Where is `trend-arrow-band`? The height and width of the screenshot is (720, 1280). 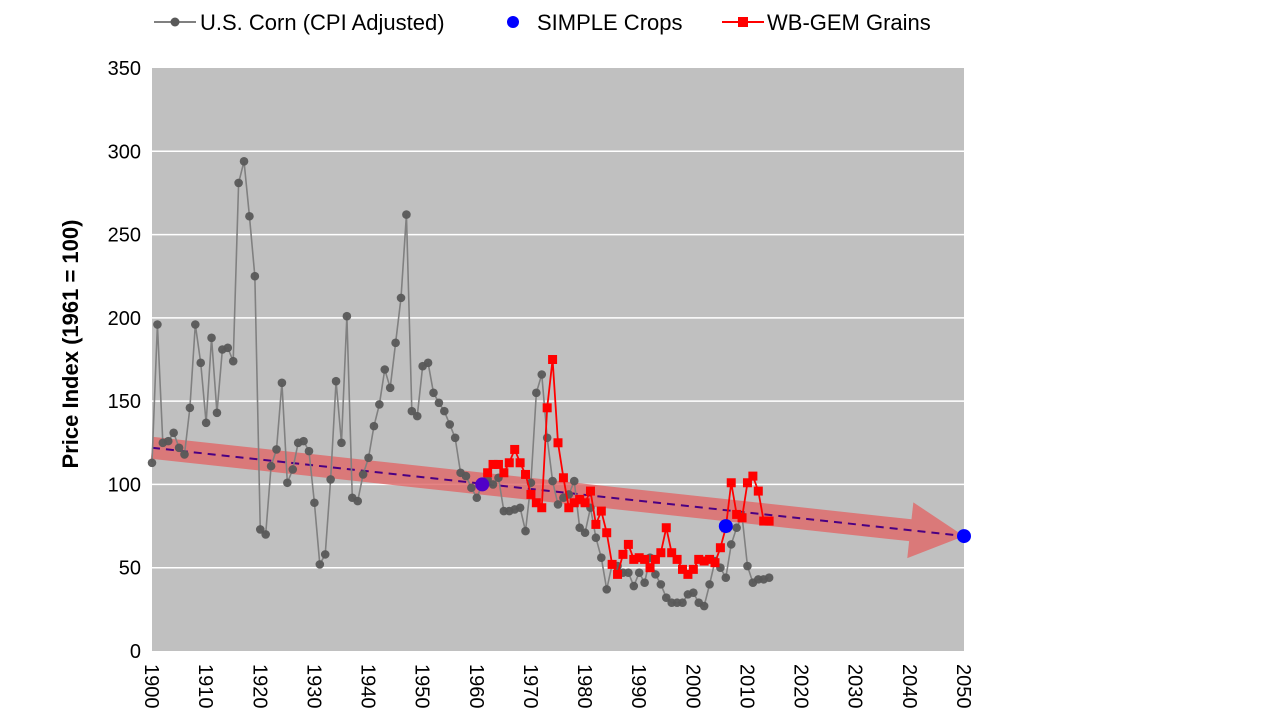 trend-arrow-band is located at coordinates (557, 497).